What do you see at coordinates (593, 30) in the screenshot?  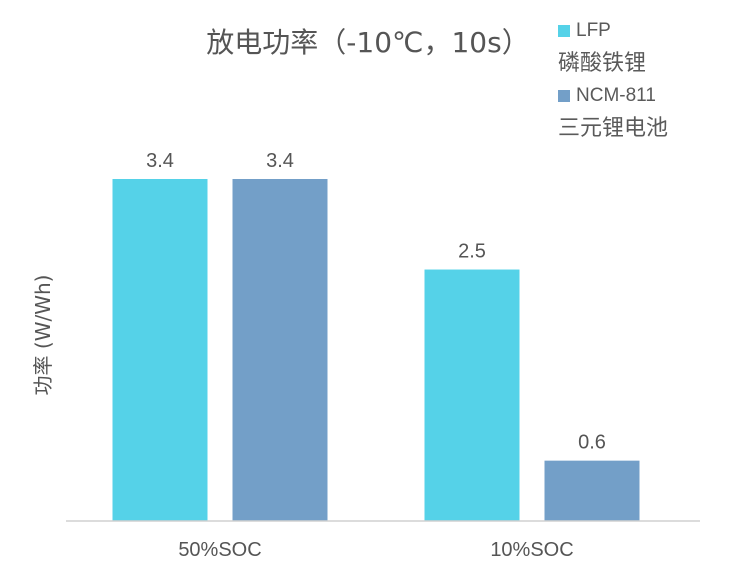 I see `legend-label: LFP` at bounding box center [593, 30].